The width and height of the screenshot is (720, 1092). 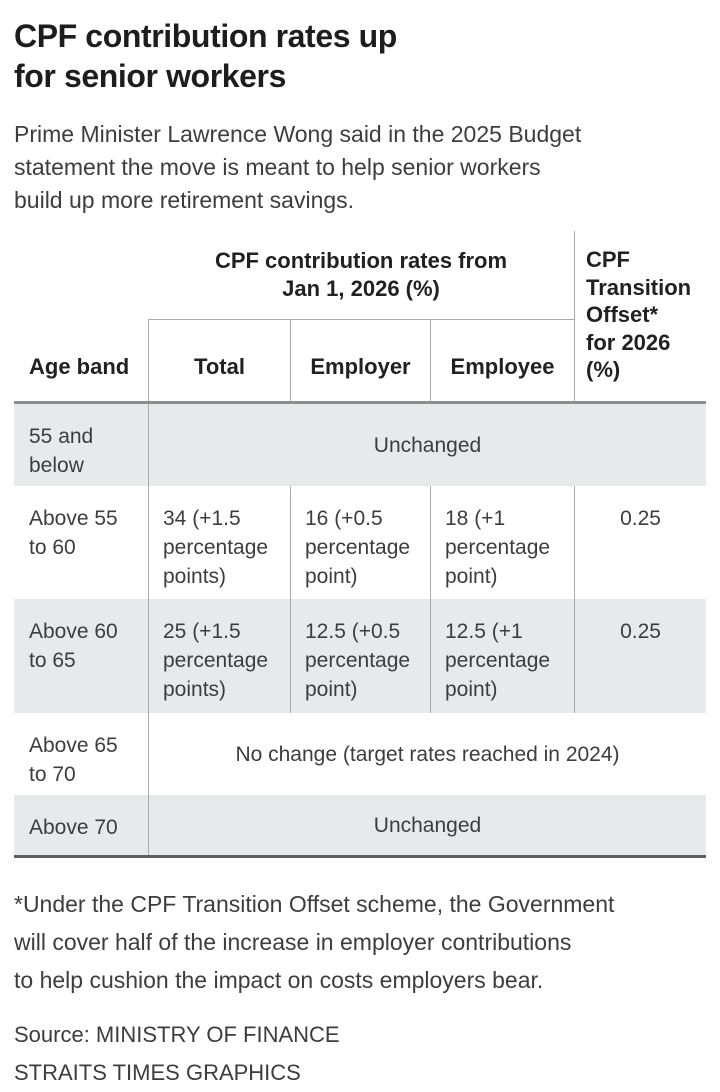 I want to click on table-cell-employer: 16 (+0.5 percentage point), so click(x=360, y=542).